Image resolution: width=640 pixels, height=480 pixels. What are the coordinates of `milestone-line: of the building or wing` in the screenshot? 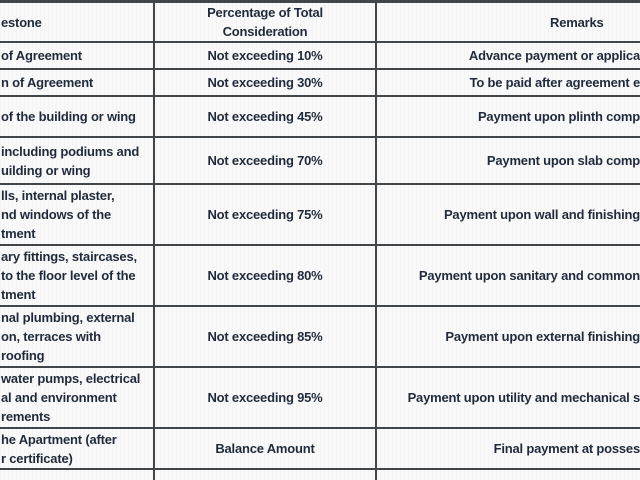 It's located at (68, 116).